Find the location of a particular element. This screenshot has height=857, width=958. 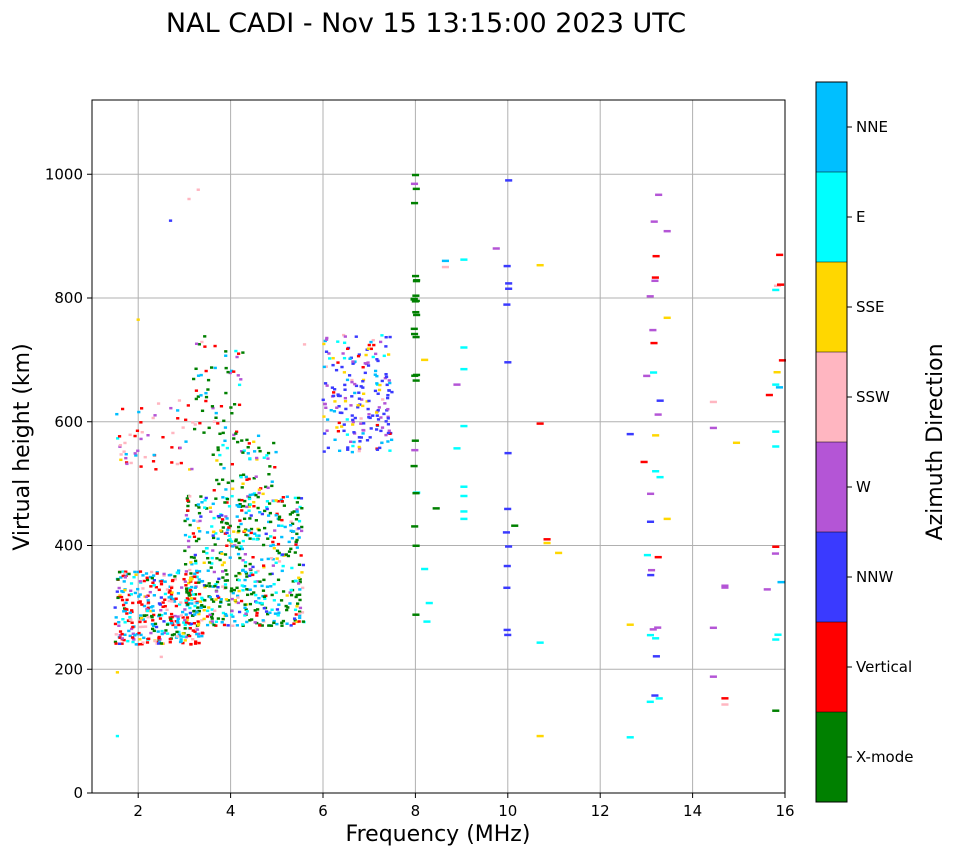

x-tick-label: 8 is located at coordinates (416, 811).